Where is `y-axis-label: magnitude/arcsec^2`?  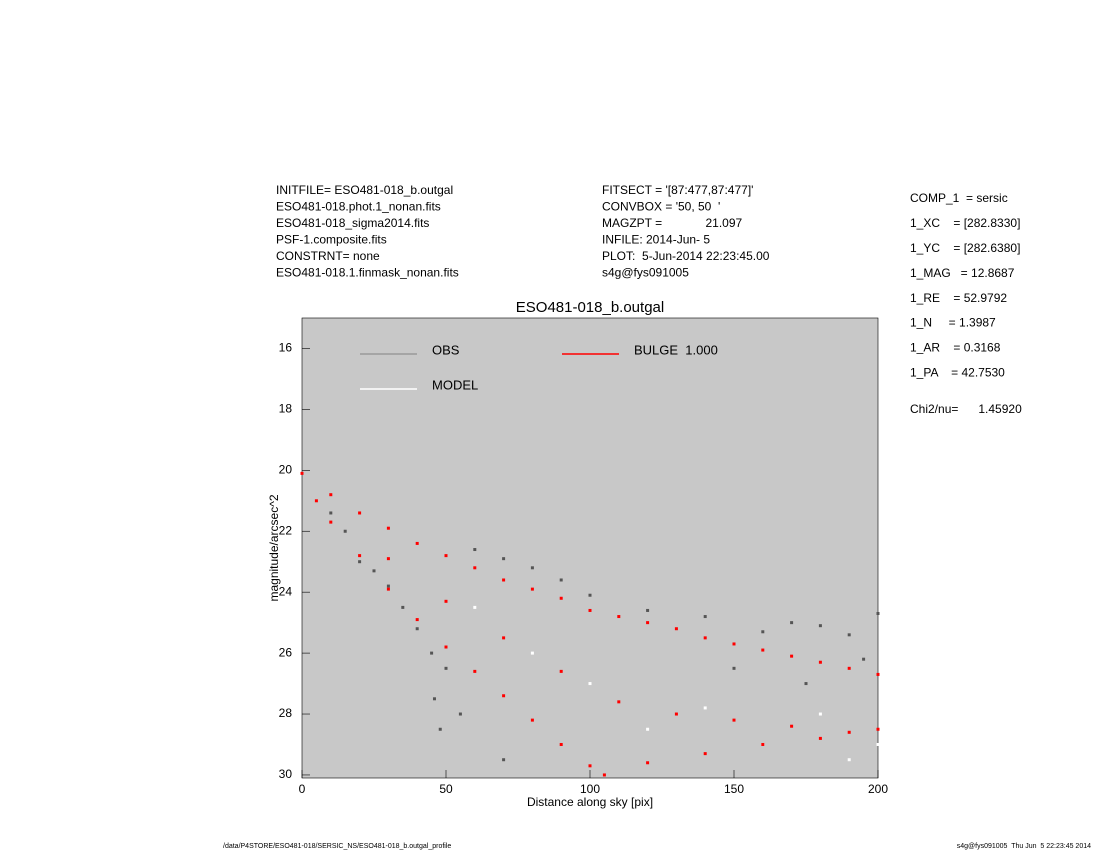 y-axis-label: magnitude/arcsec^2 is located at coordinates (274, 547).